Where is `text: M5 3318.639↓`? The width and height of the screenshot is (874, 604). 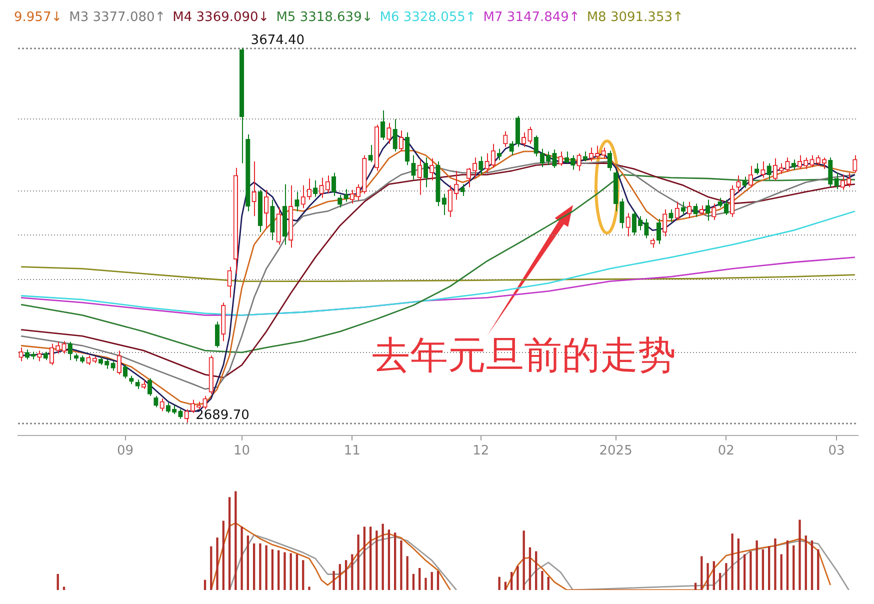
text: M5 3318.639↓ is located at coordinates (324, 17).